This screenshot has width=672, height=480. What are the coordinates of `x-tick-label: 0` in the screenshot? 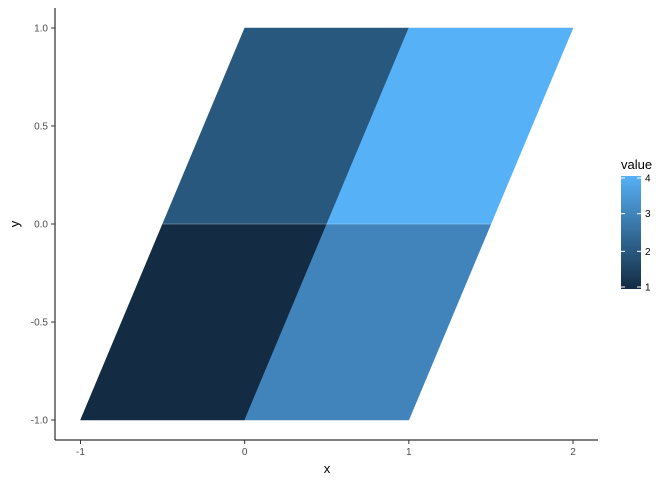 It's located at (245, 452).